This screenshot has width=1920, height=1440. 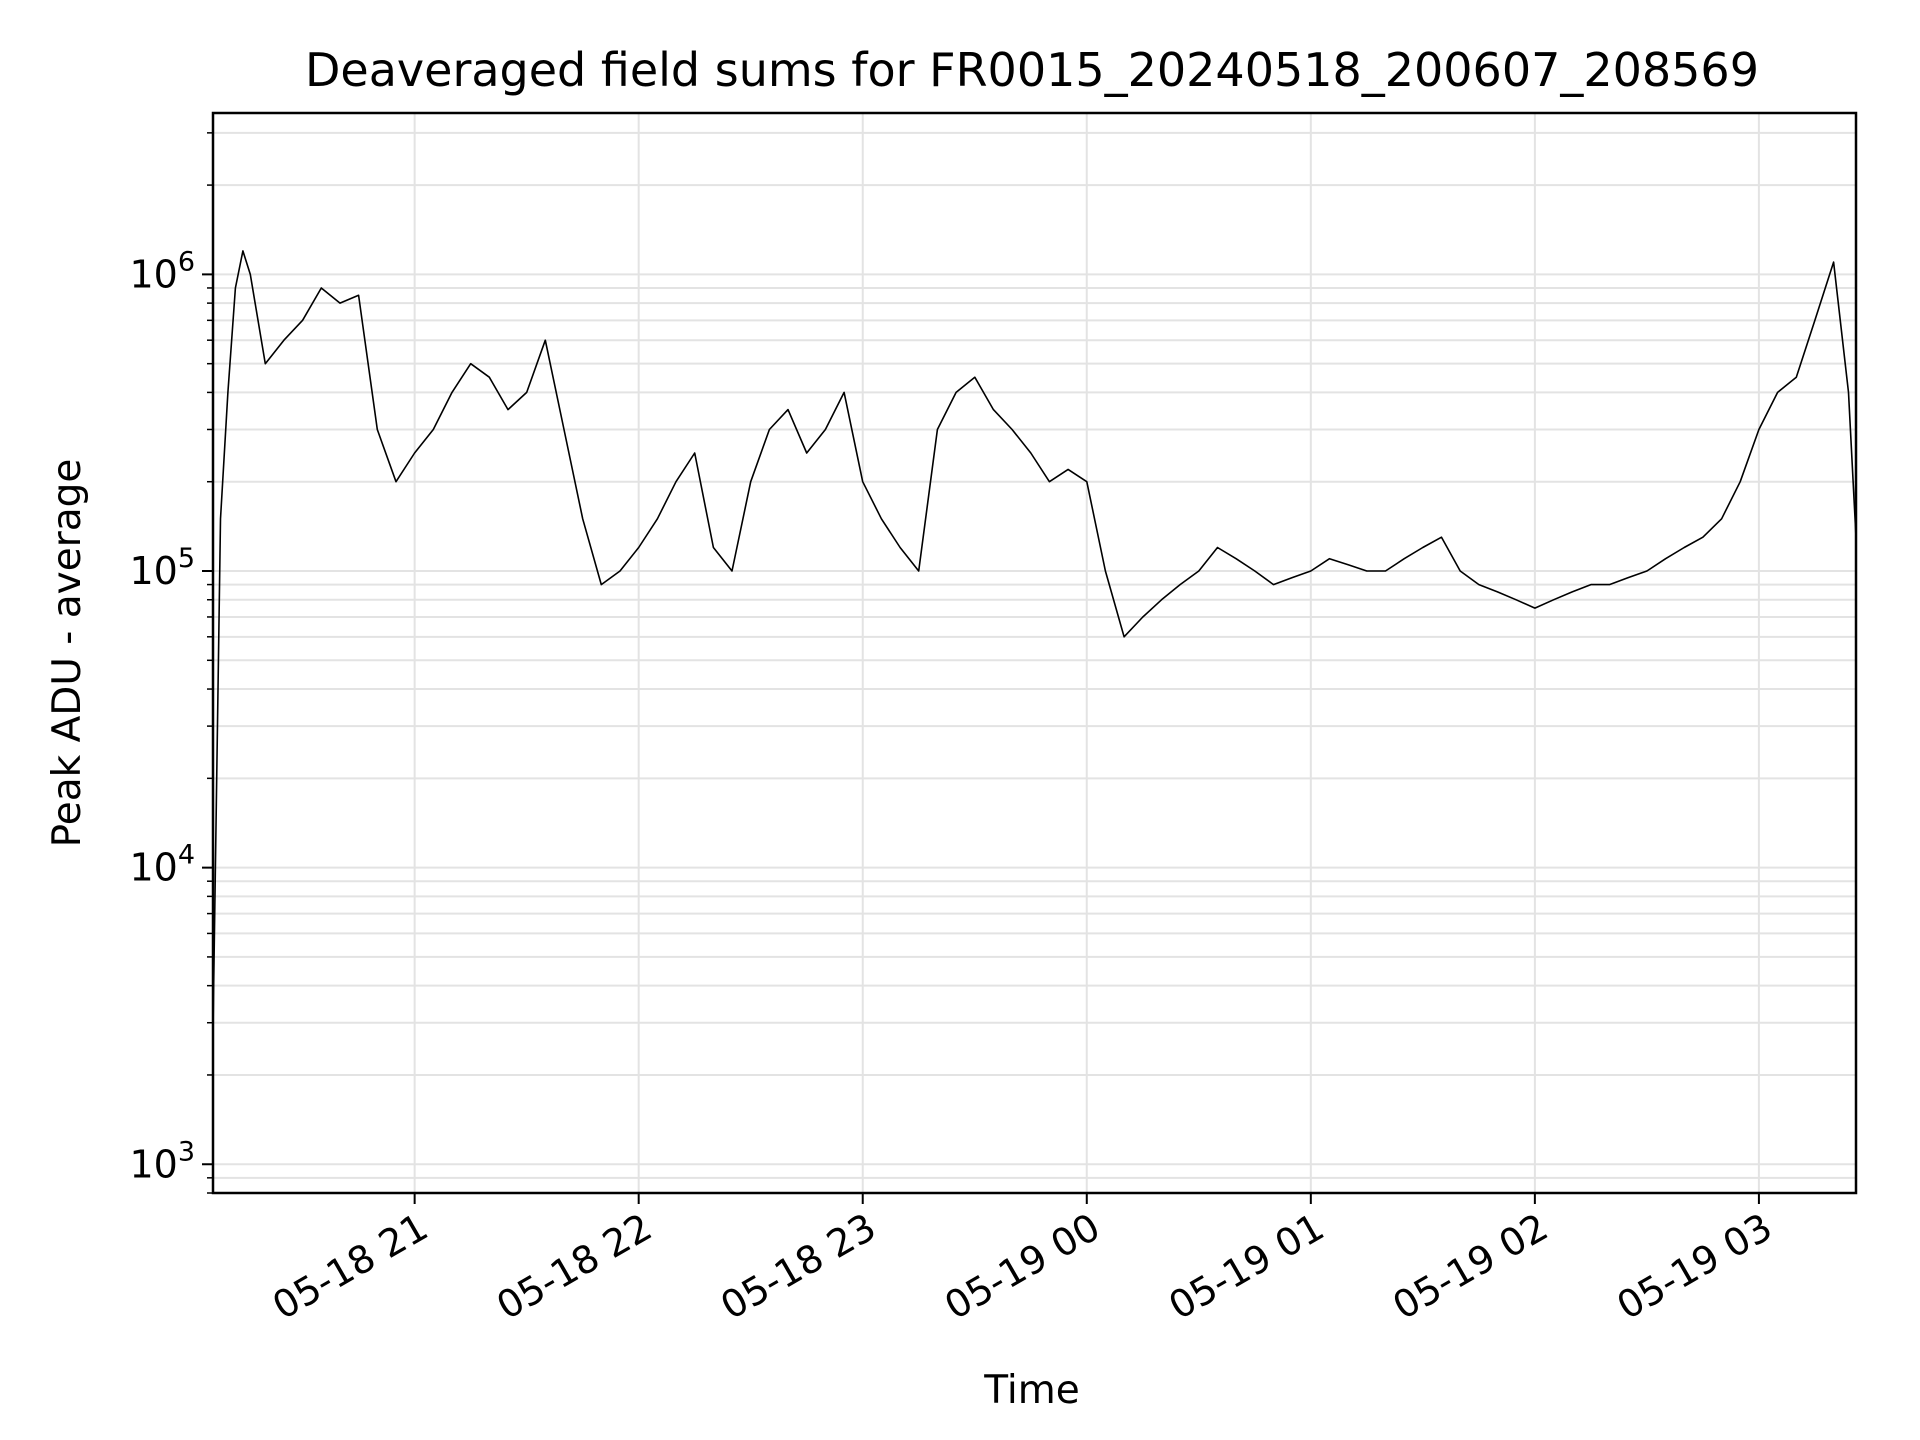 What do you see at coordinates (186, 855) in the screenshot?
I see `y-tick-exponent: 4` at bounding box center [186, 855].